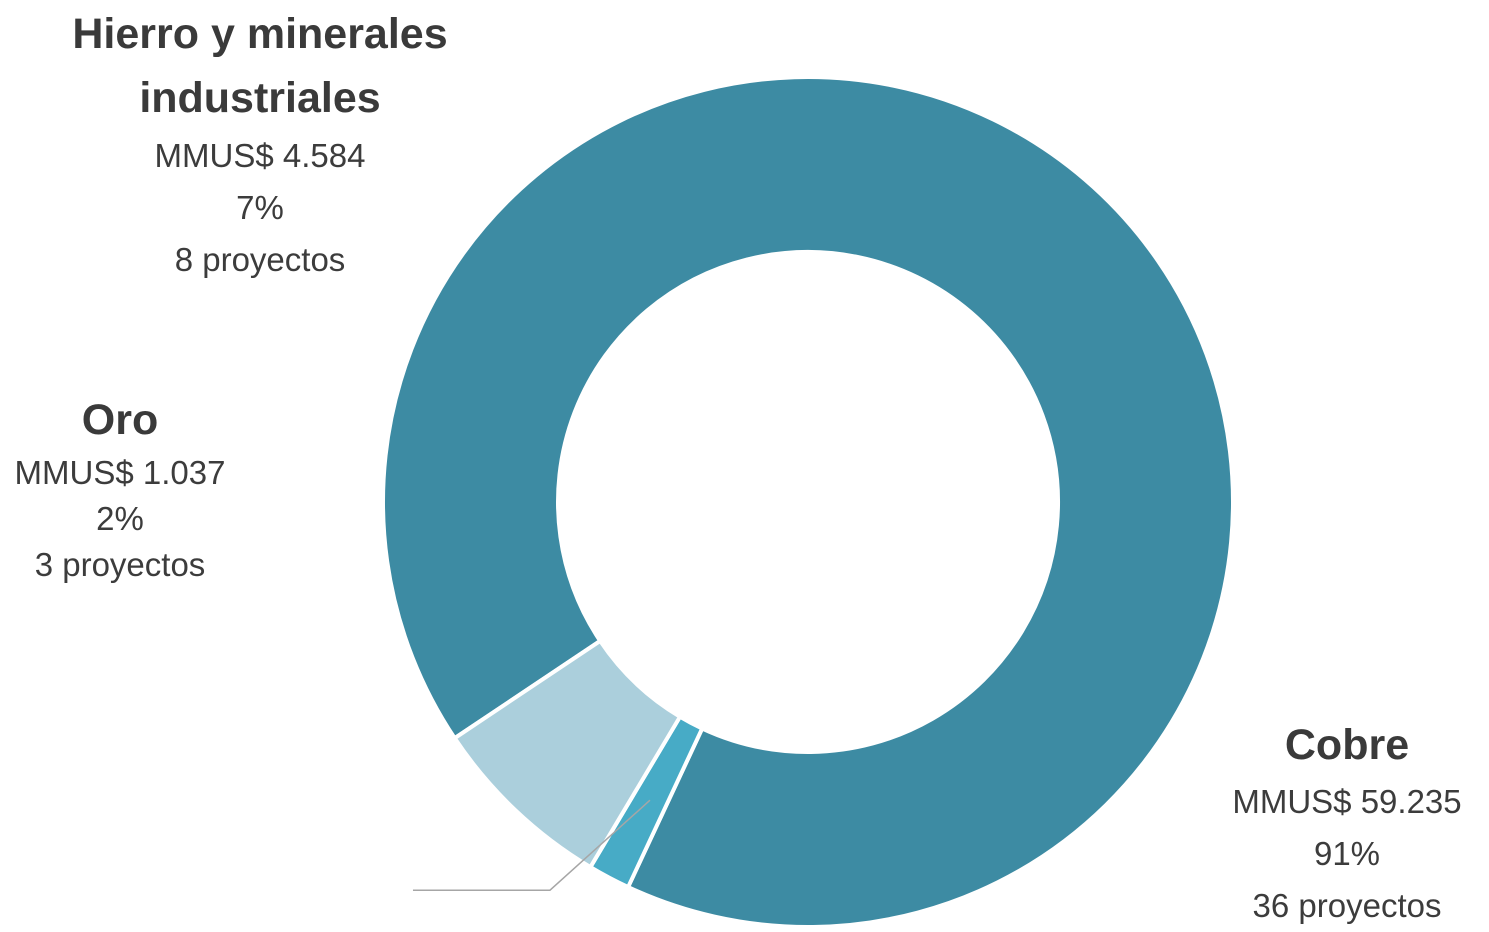 This screenshot has width=1489, height=932. I want to click on label-cobre-projects: 36 proyectos, so click(1347, 905).